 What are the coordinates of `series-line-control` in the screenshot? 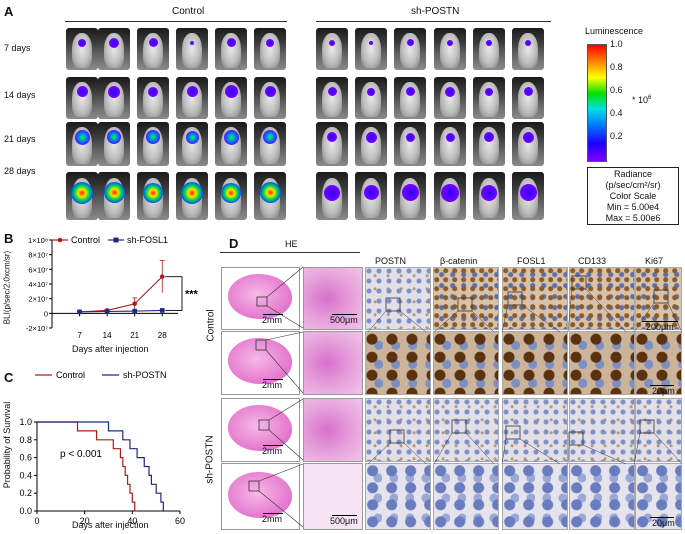 It's located at (121, 294).